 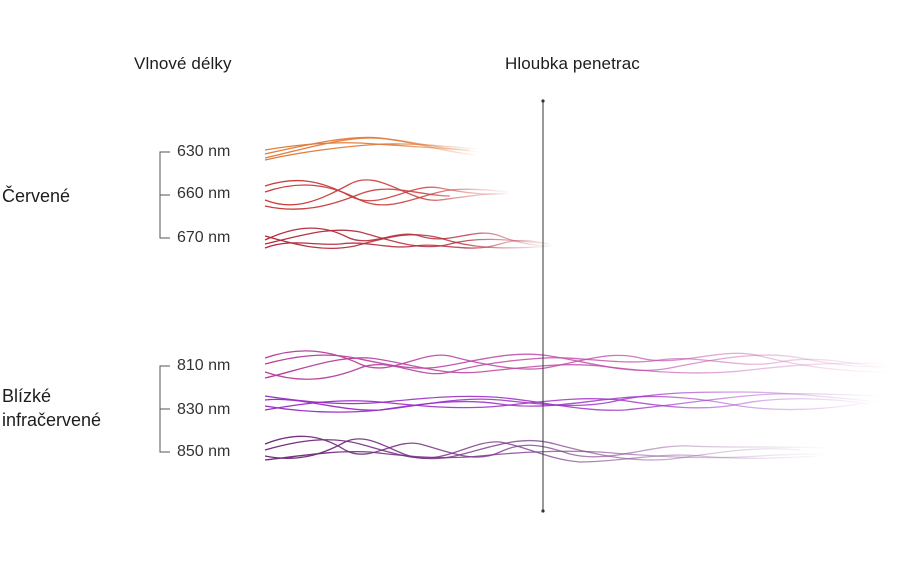 I want to click on wavelength-label-830: 830 nm, so click(x=204, y=409).